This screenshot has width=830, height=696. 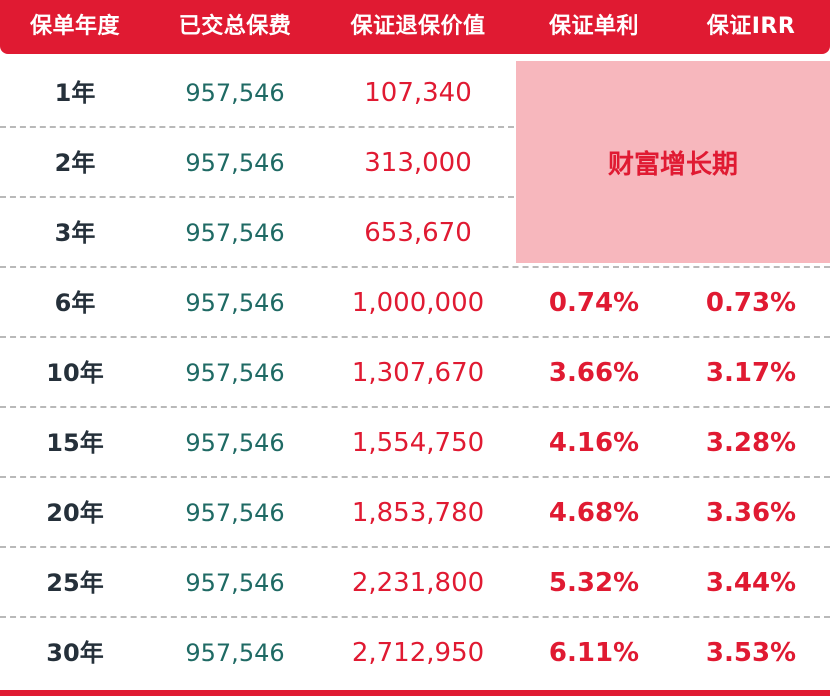 I want to click on cell-simple: 4.16%, so click(x=594, y=443).